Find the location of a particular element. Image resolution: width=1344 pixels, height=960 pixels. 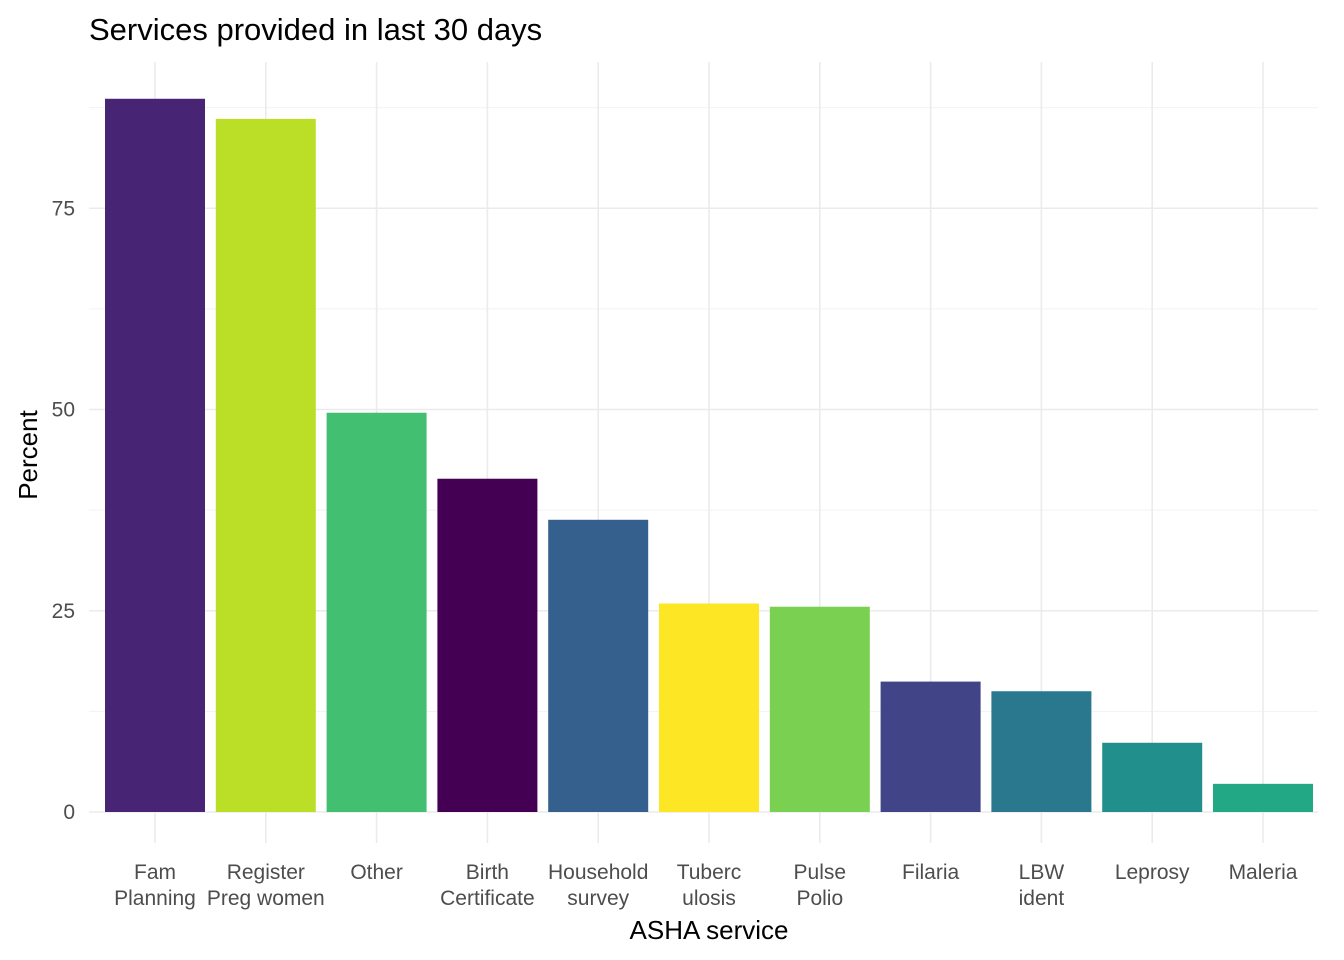

bar-other is located at coordinates (376, 612).